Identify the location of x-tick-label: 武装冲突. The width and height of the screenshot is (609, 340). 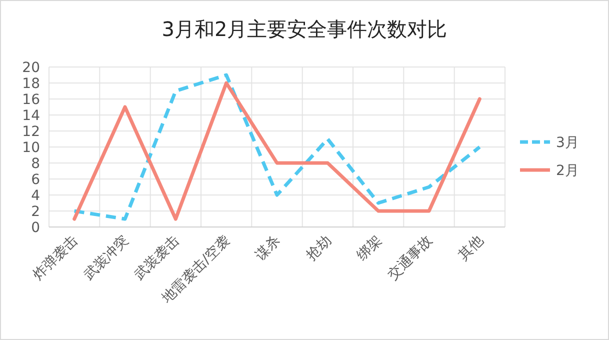
(106, 258).